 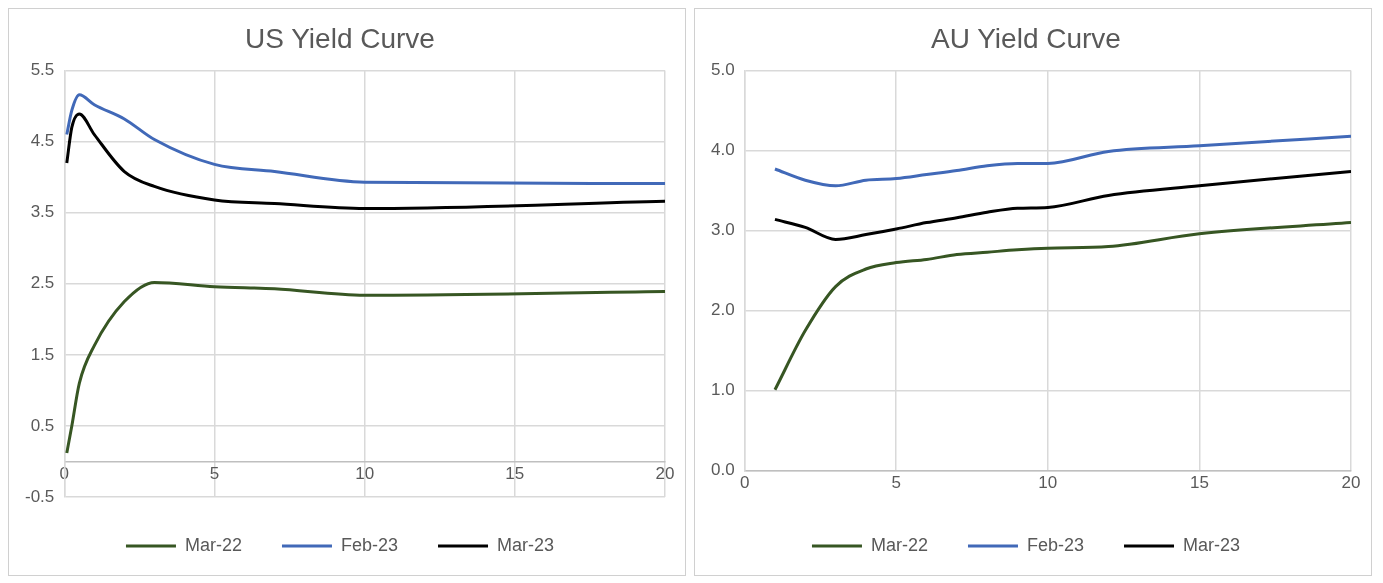 I want to click on y-tick-label: 0.5, so click(x=42, y=425).